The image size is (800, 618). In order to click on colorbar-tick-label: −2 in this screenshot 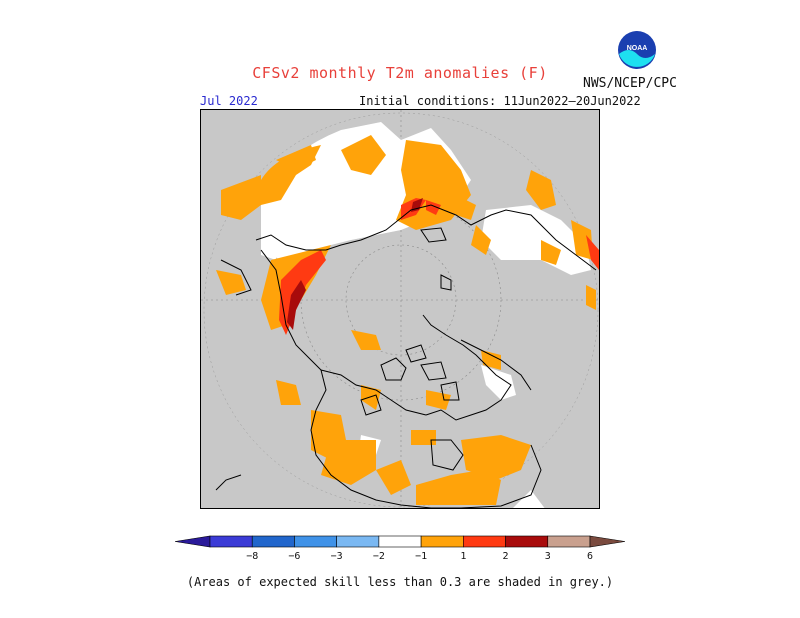, I will do `click(379, 556)`.